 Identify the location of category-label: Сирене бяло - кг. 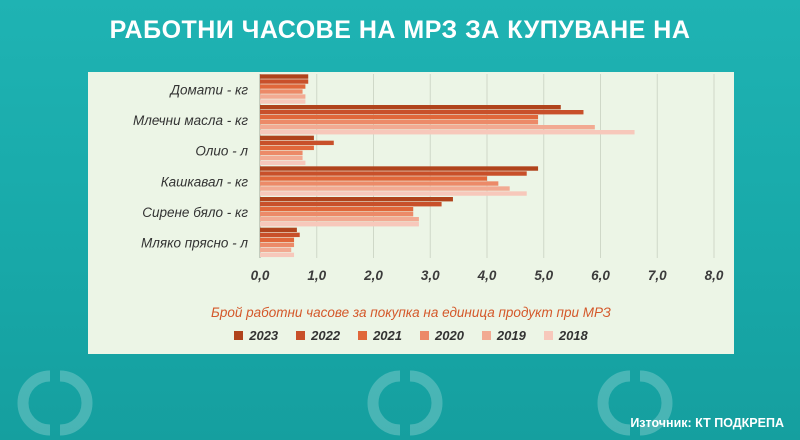
(195, 212).